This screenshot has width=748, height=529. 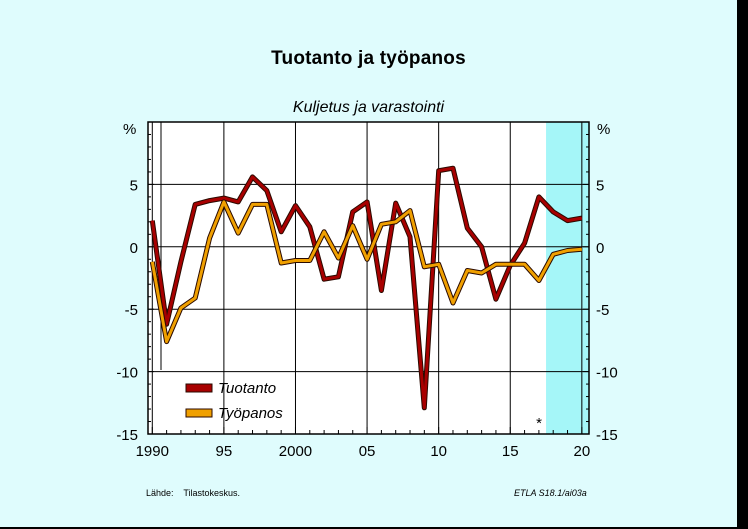 I want to click on chart-title: Tuotanto ja työpanos, so click(x=368, y=58).